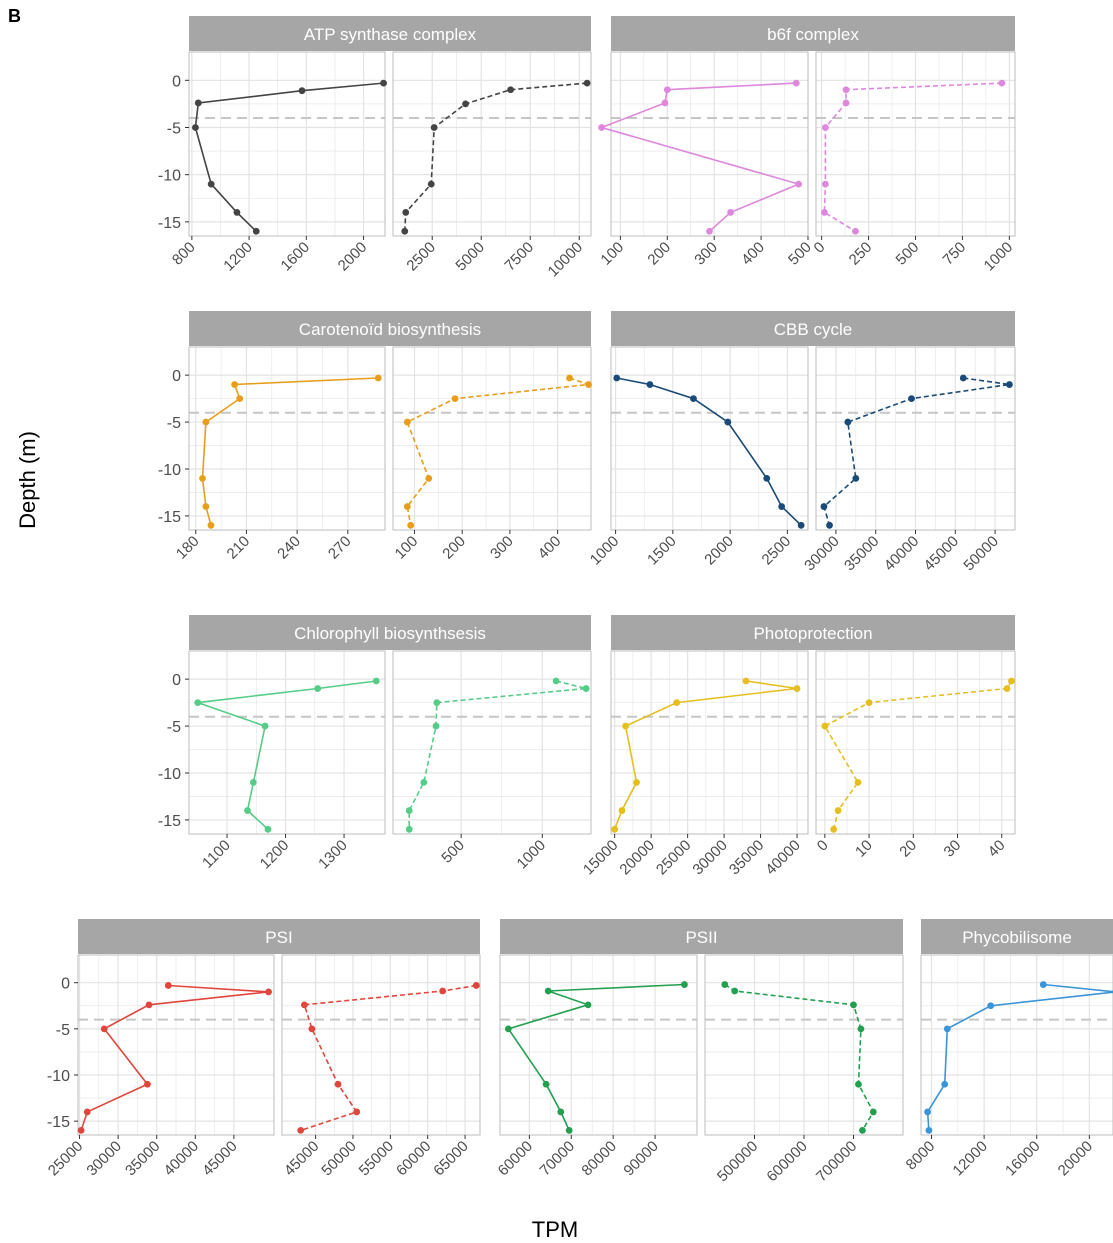 This screenshot has height=1243, width=1113. What do you see at coordinates (970, 1159) in the screenshot?
I see `x-tick-label: 12000` at bounding box center [970, 1159].